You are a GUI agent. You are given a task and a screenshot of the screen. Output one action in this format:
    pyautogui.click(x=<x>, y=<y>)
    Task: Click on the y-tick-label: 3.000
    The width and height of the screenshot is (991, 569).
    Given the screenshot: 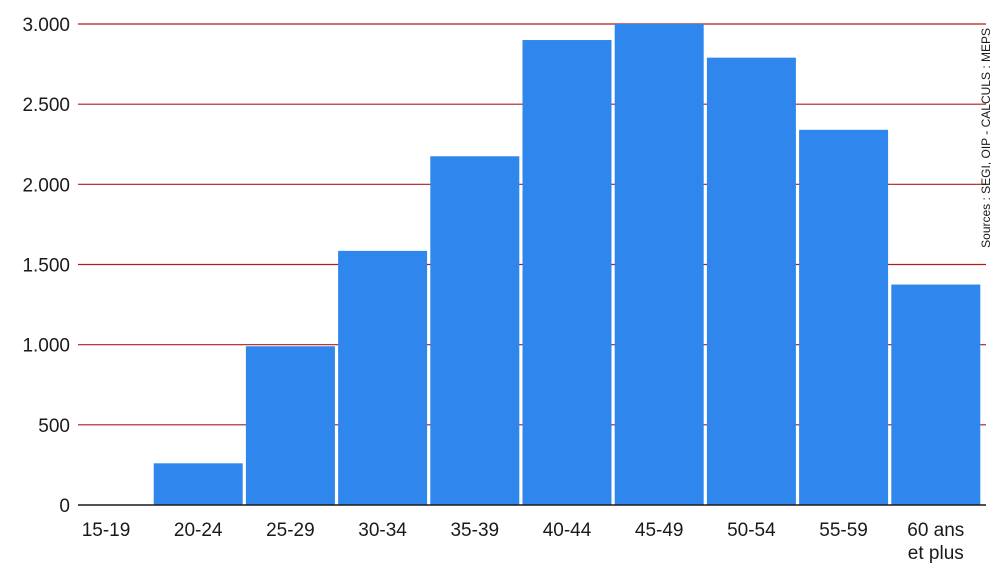 What is the action you would take?
    pyautogui.click(x=46, y=25)
    